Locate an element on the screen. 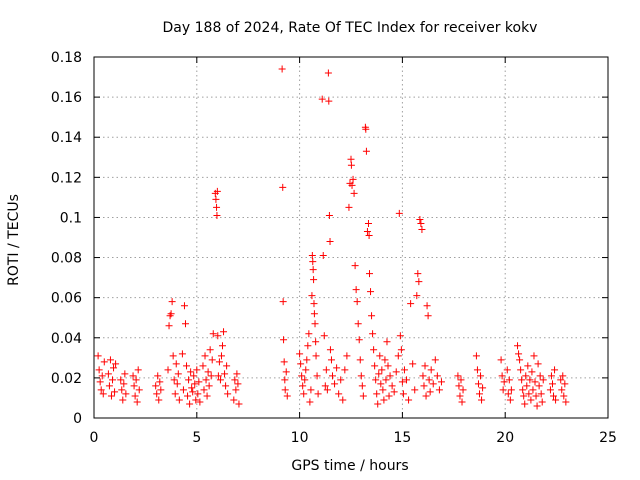 The image size is (640, 480). x-axis-title: GPS time / hours is located at coordinates (349, 466).